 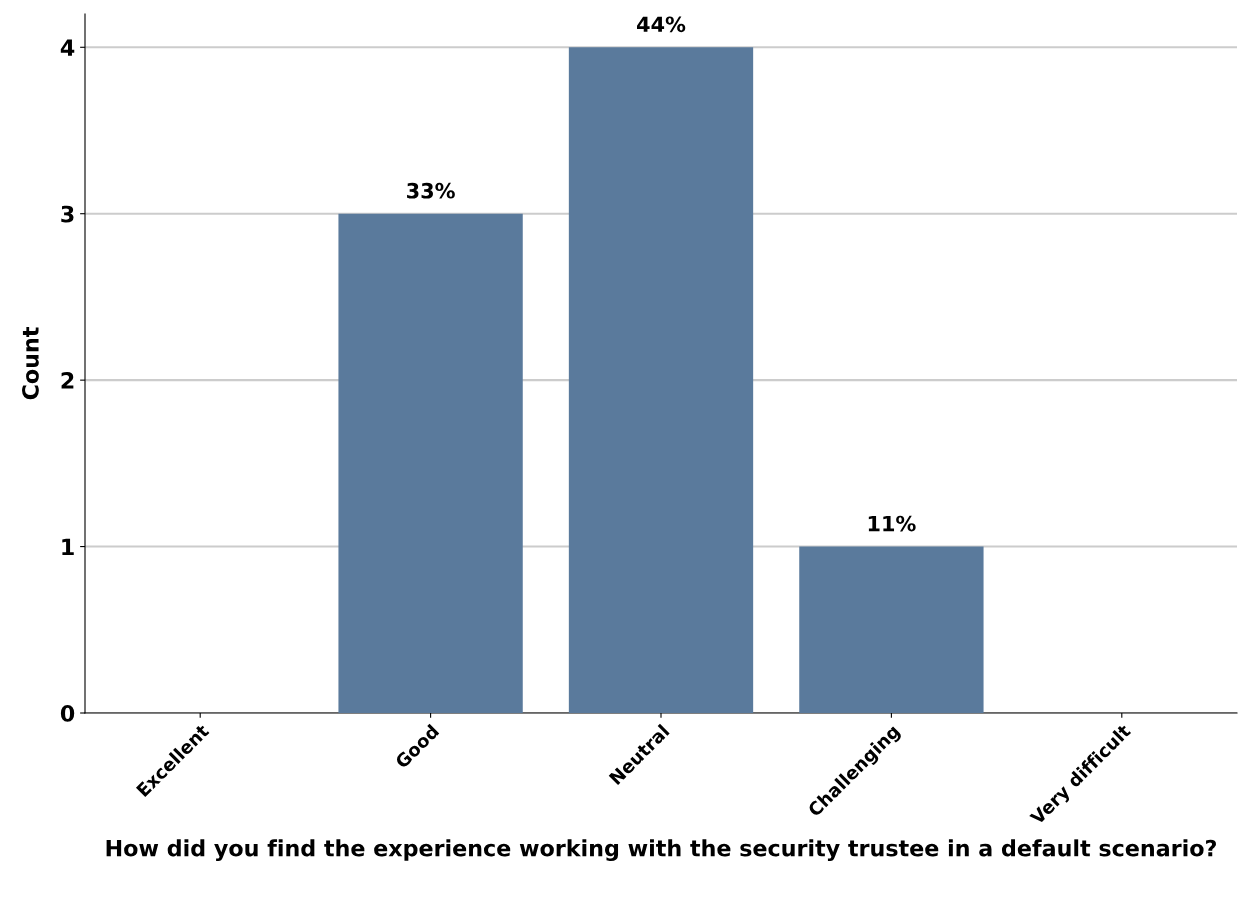 What do you see at coordinates (67, 713) in the screenshot?
I see `y-tick-label: 0` at bounding box center [67, 713].